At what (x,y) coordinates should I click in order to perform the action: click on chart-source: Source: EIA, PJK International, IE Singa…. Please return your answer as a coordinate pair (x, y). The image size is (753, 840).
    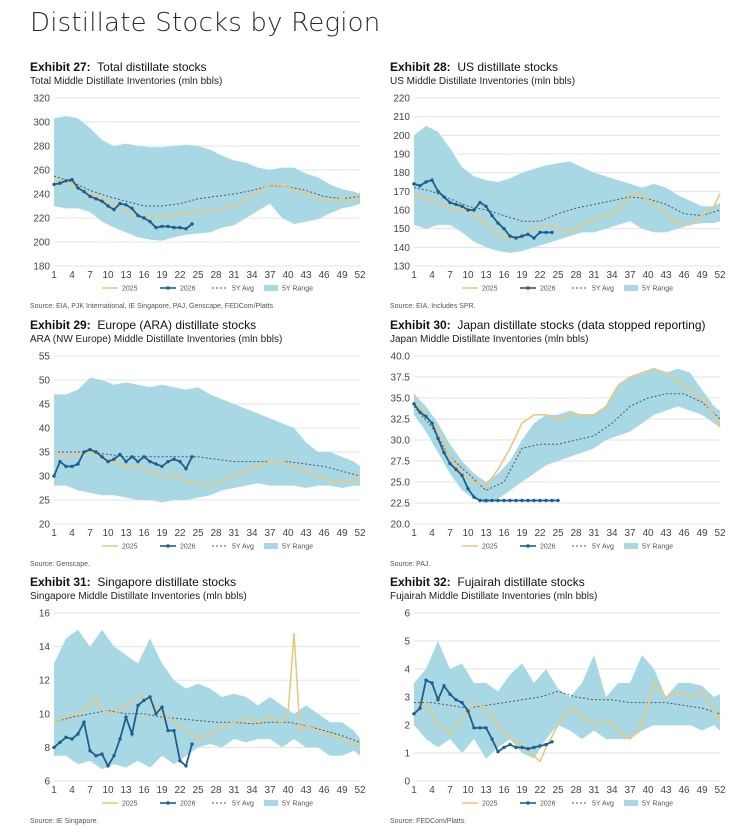
    Looking at the image, I should click on (152, 306).